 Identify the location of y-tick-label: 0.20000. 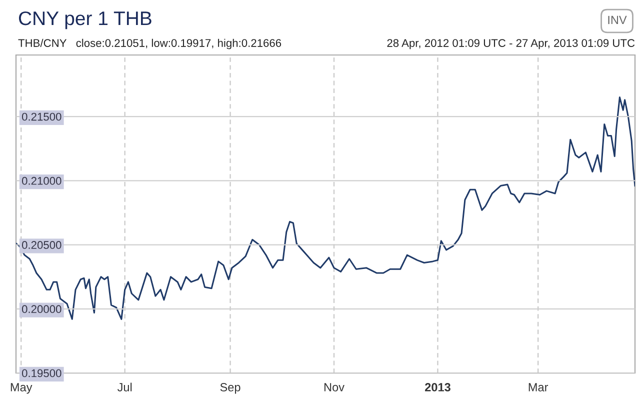
(42, 309).